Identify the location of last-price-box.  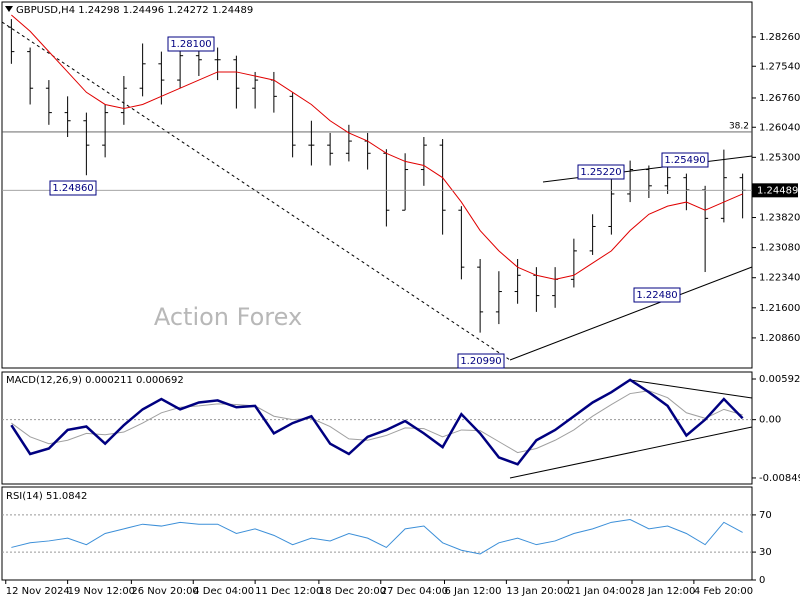
(775, 190).